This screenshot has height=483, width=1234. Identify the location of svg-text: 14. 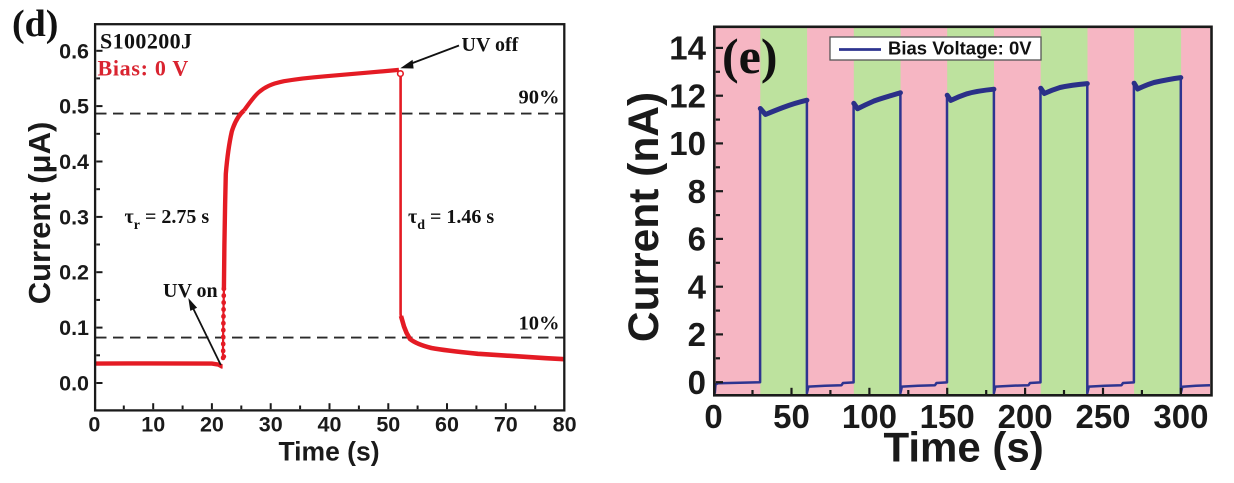
(687, 48).